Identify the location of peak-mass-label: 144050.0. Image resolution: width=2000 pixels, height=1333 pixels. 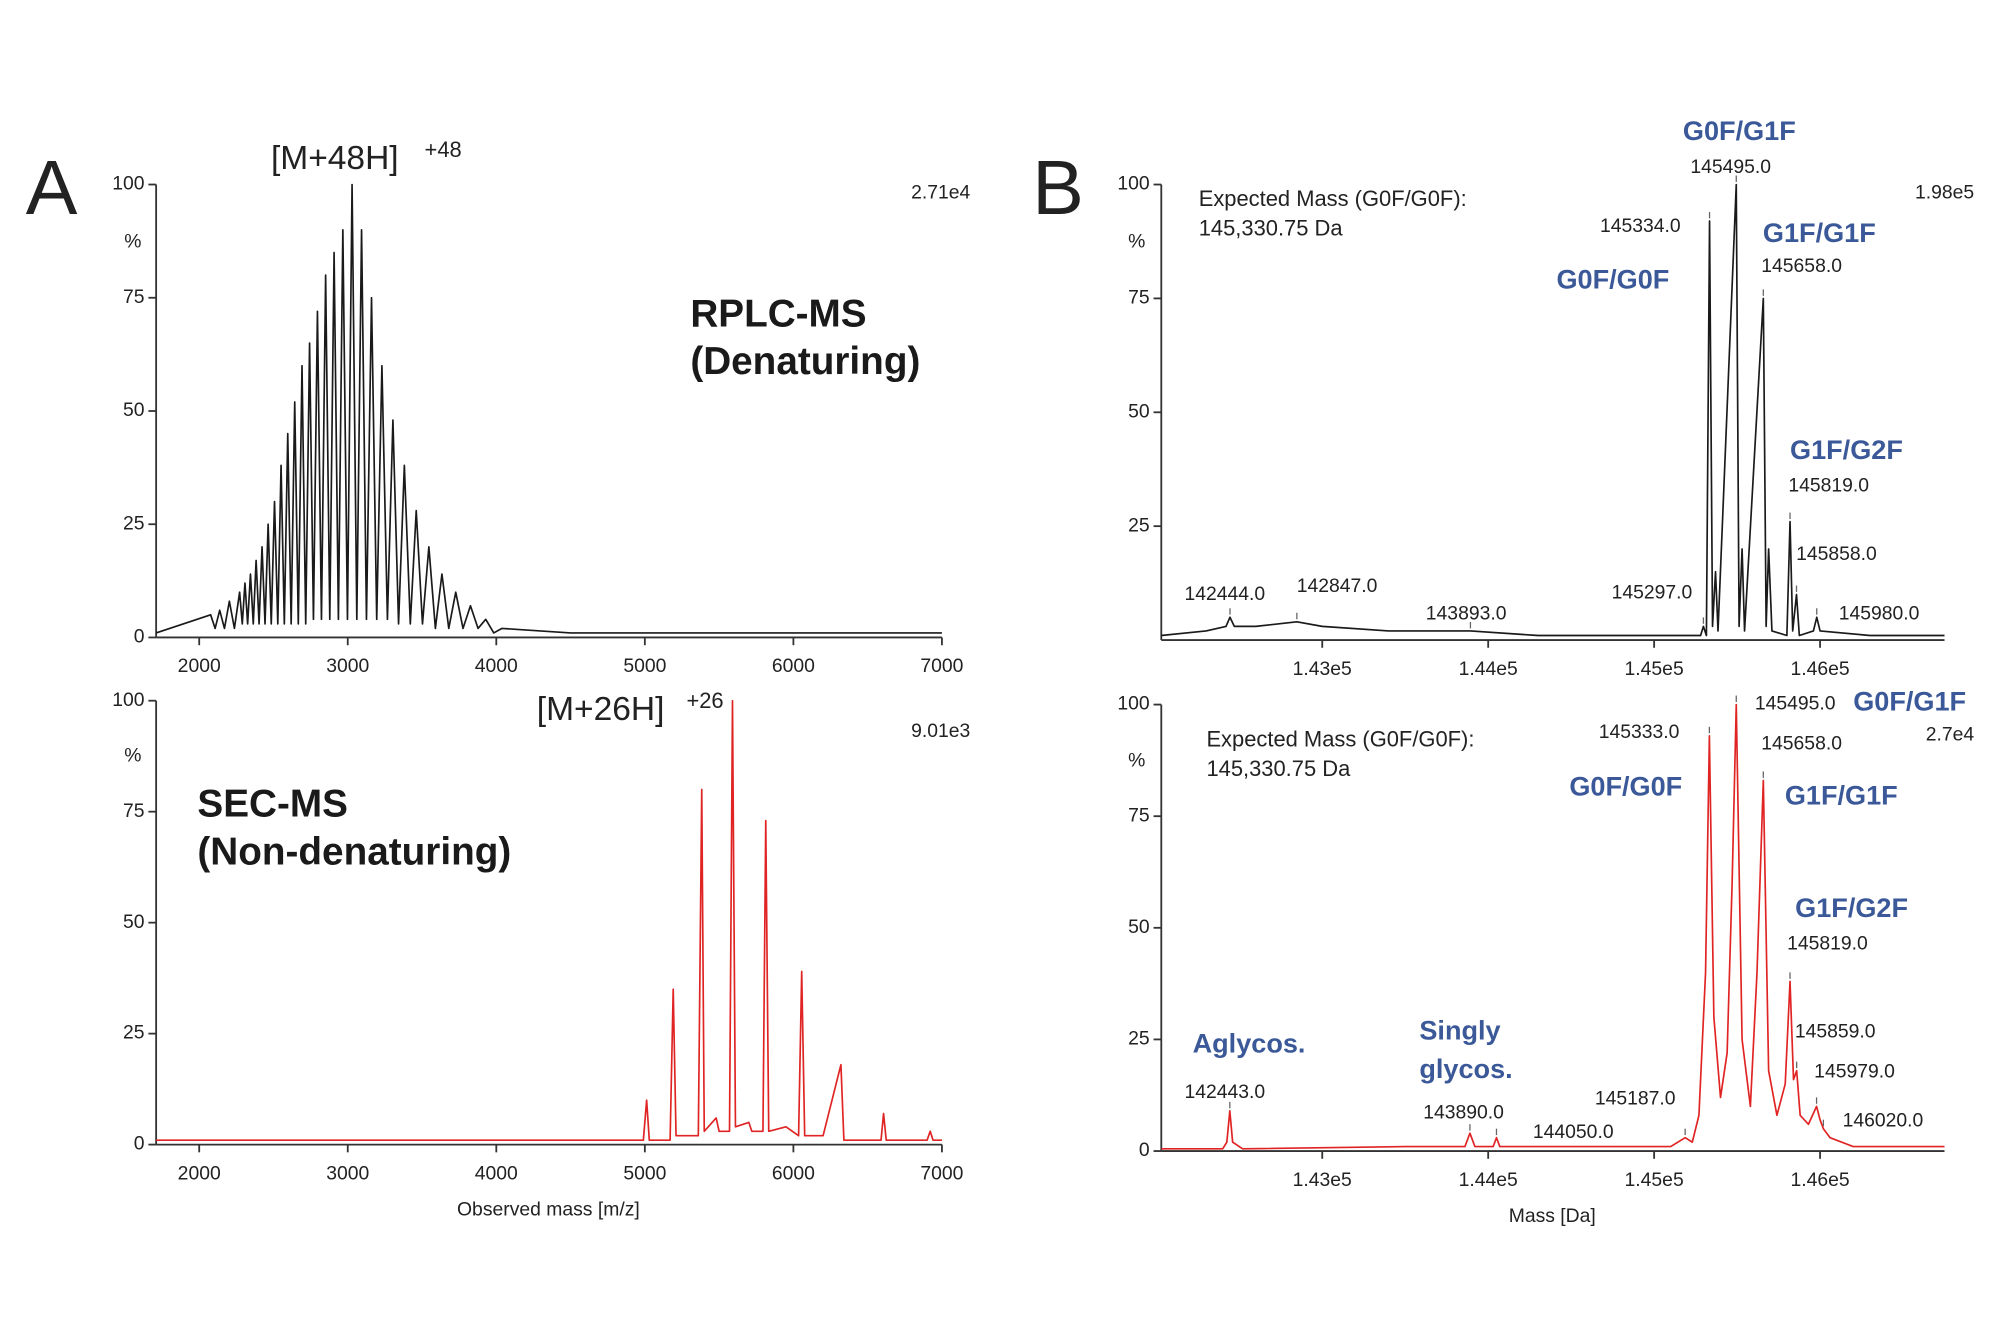
(1573, 1132).